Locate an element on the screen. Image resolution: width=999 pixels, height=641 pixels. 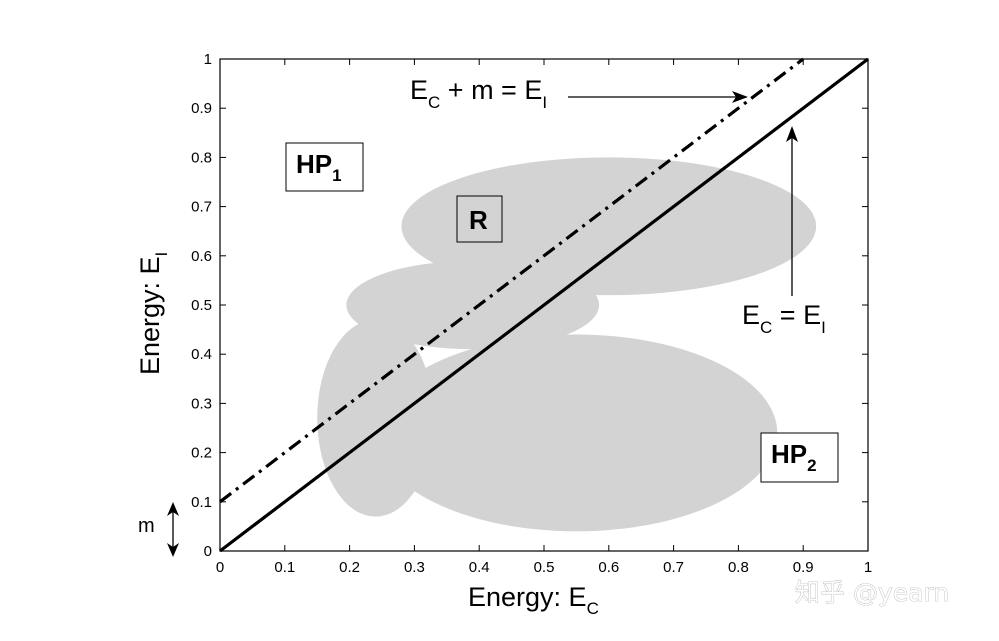
hp2-label: HP2 is located at coordinates (794, 457).